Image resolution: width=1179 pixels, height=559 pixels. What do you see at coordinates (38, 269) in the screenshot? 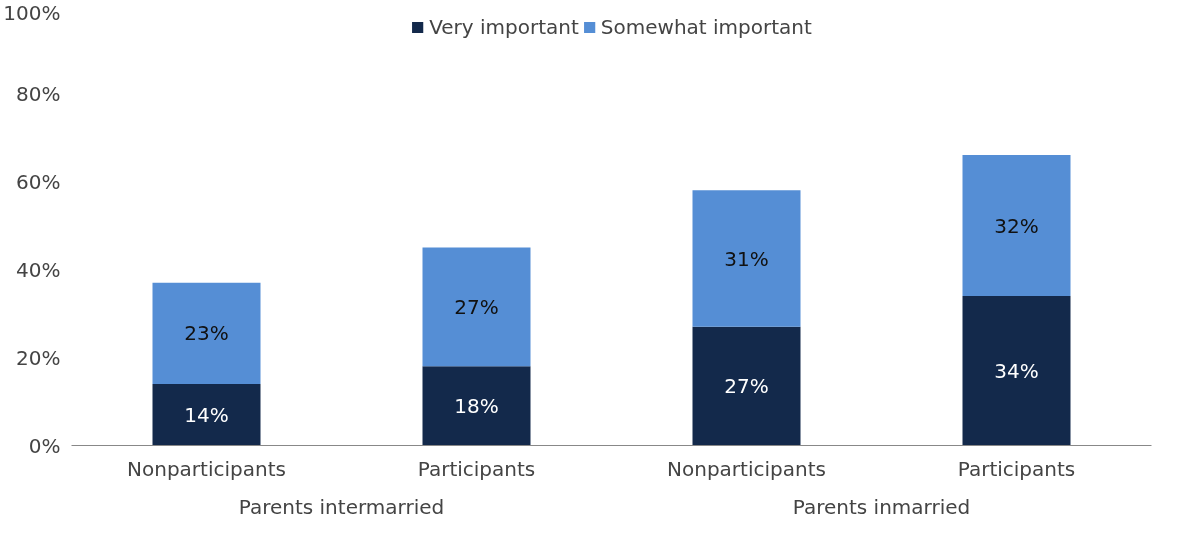
I see `y-tick-label: 40%` at bounding box center [38, 269].